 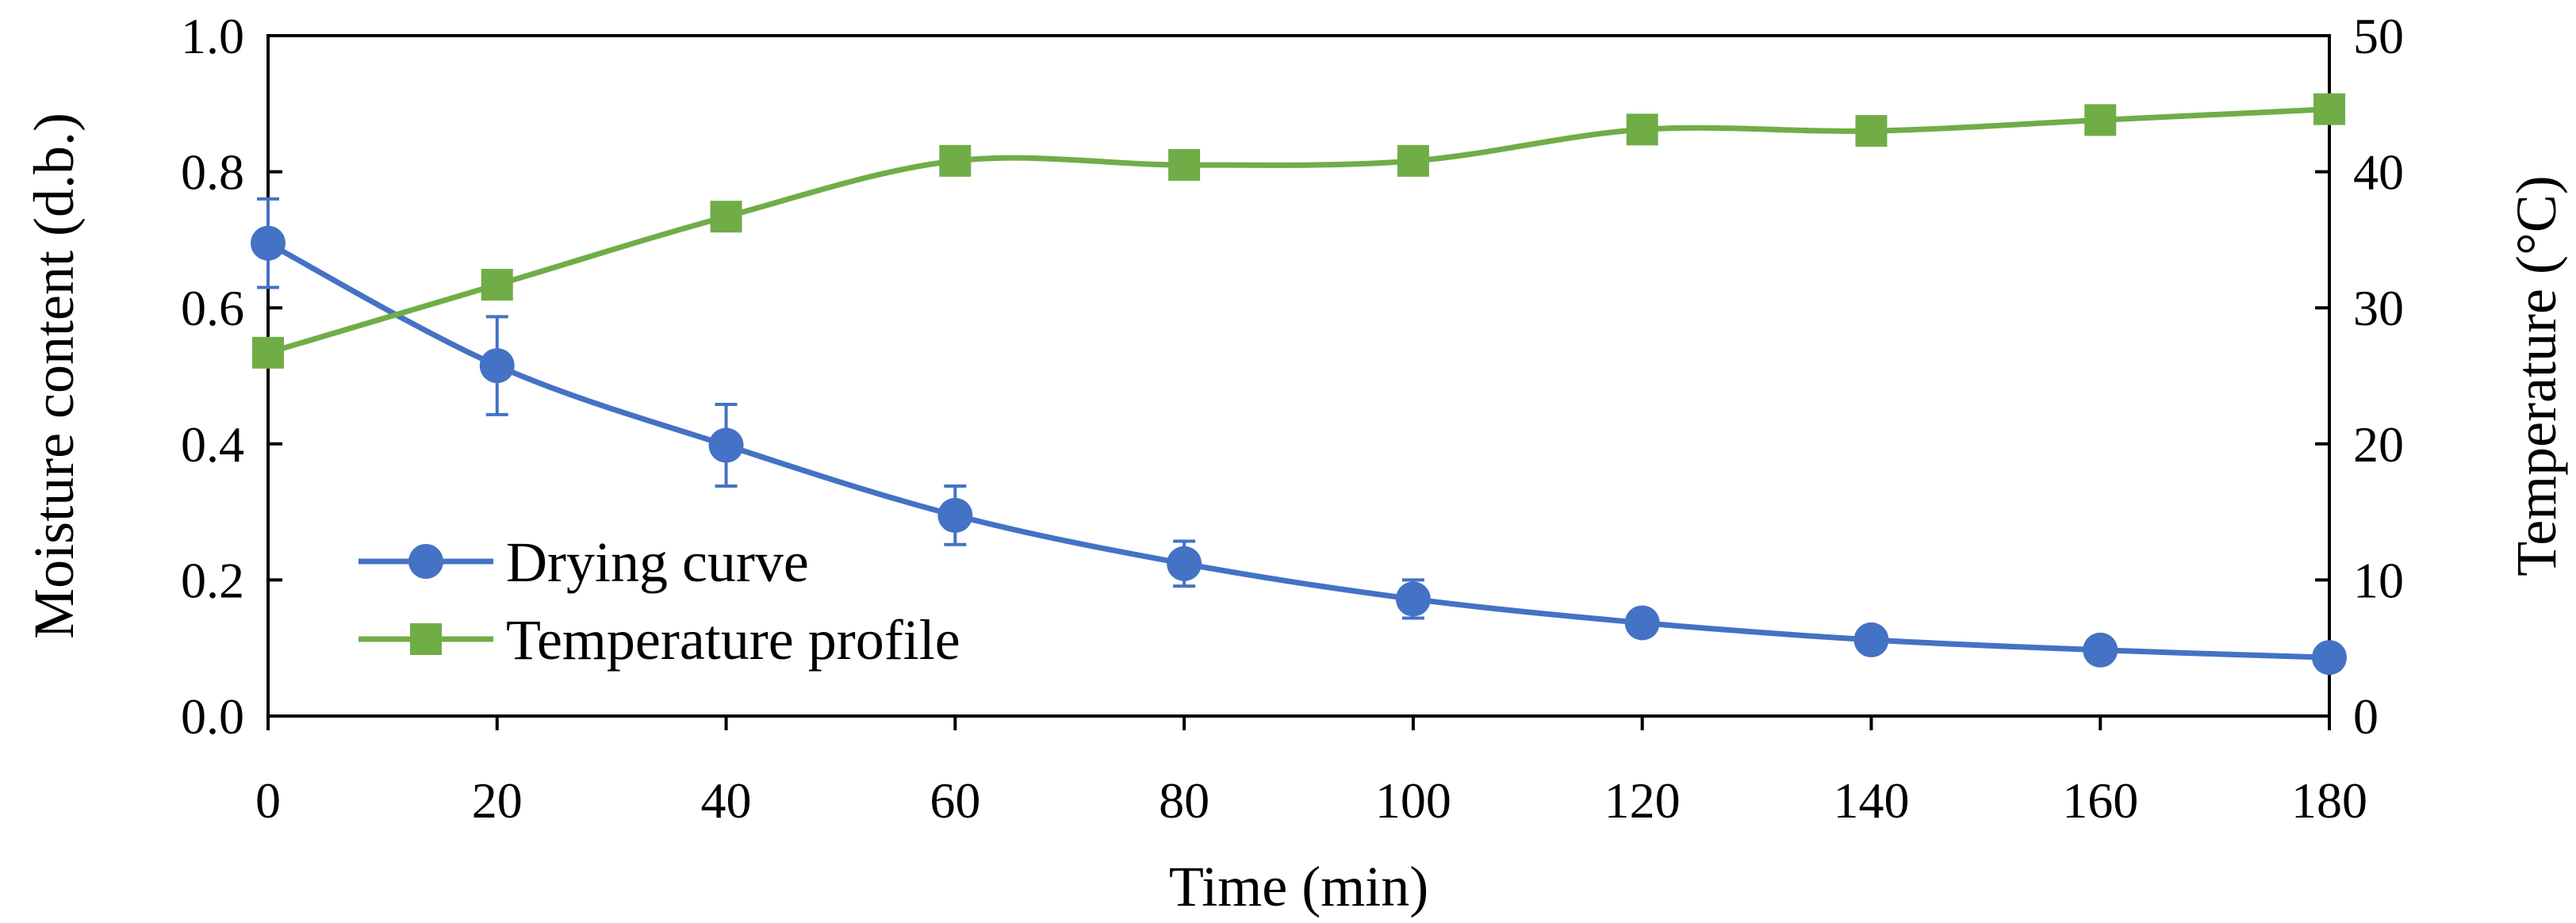 What do you see at coordinates (54, 376) in the screenshot?
I see `y-axis-title-left: Moisture content (d.b.)` at bounding box center [54, 376].